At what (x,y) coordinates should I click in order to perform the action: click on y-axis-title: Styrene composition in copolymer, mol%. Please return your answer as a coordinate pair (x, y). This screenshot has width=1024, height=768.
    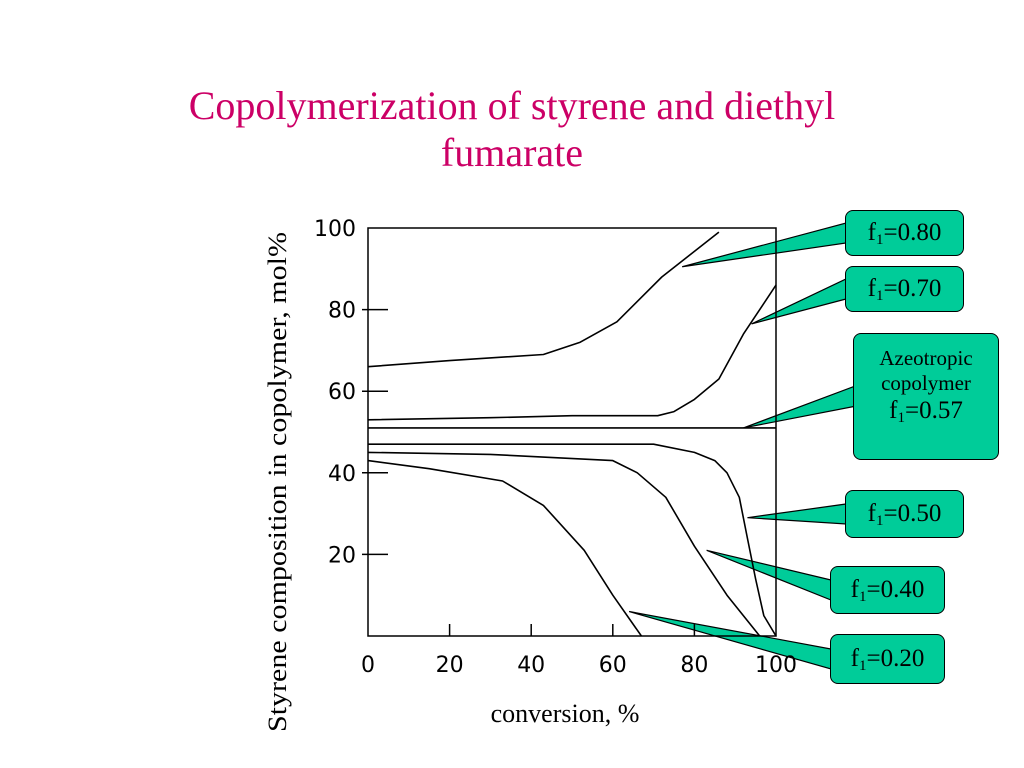
    Looking at the image, I should click on (277, 482).